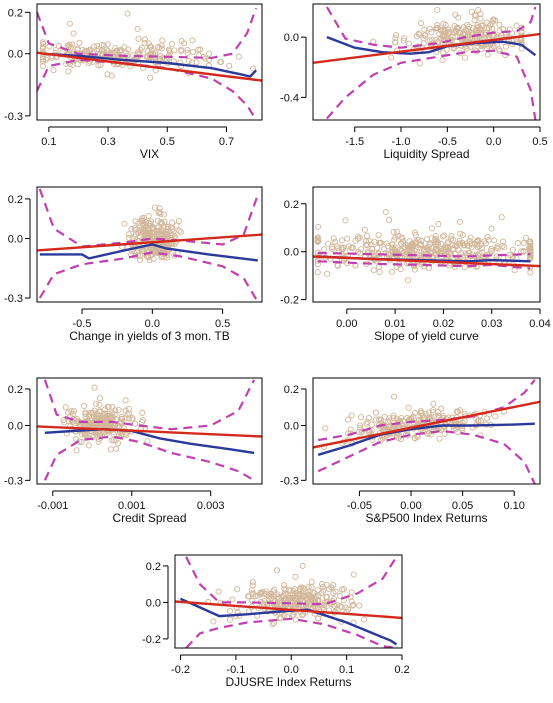 The image size is (553, 703). I want to click on x-tick-label: -0.5, so click(447, 142).